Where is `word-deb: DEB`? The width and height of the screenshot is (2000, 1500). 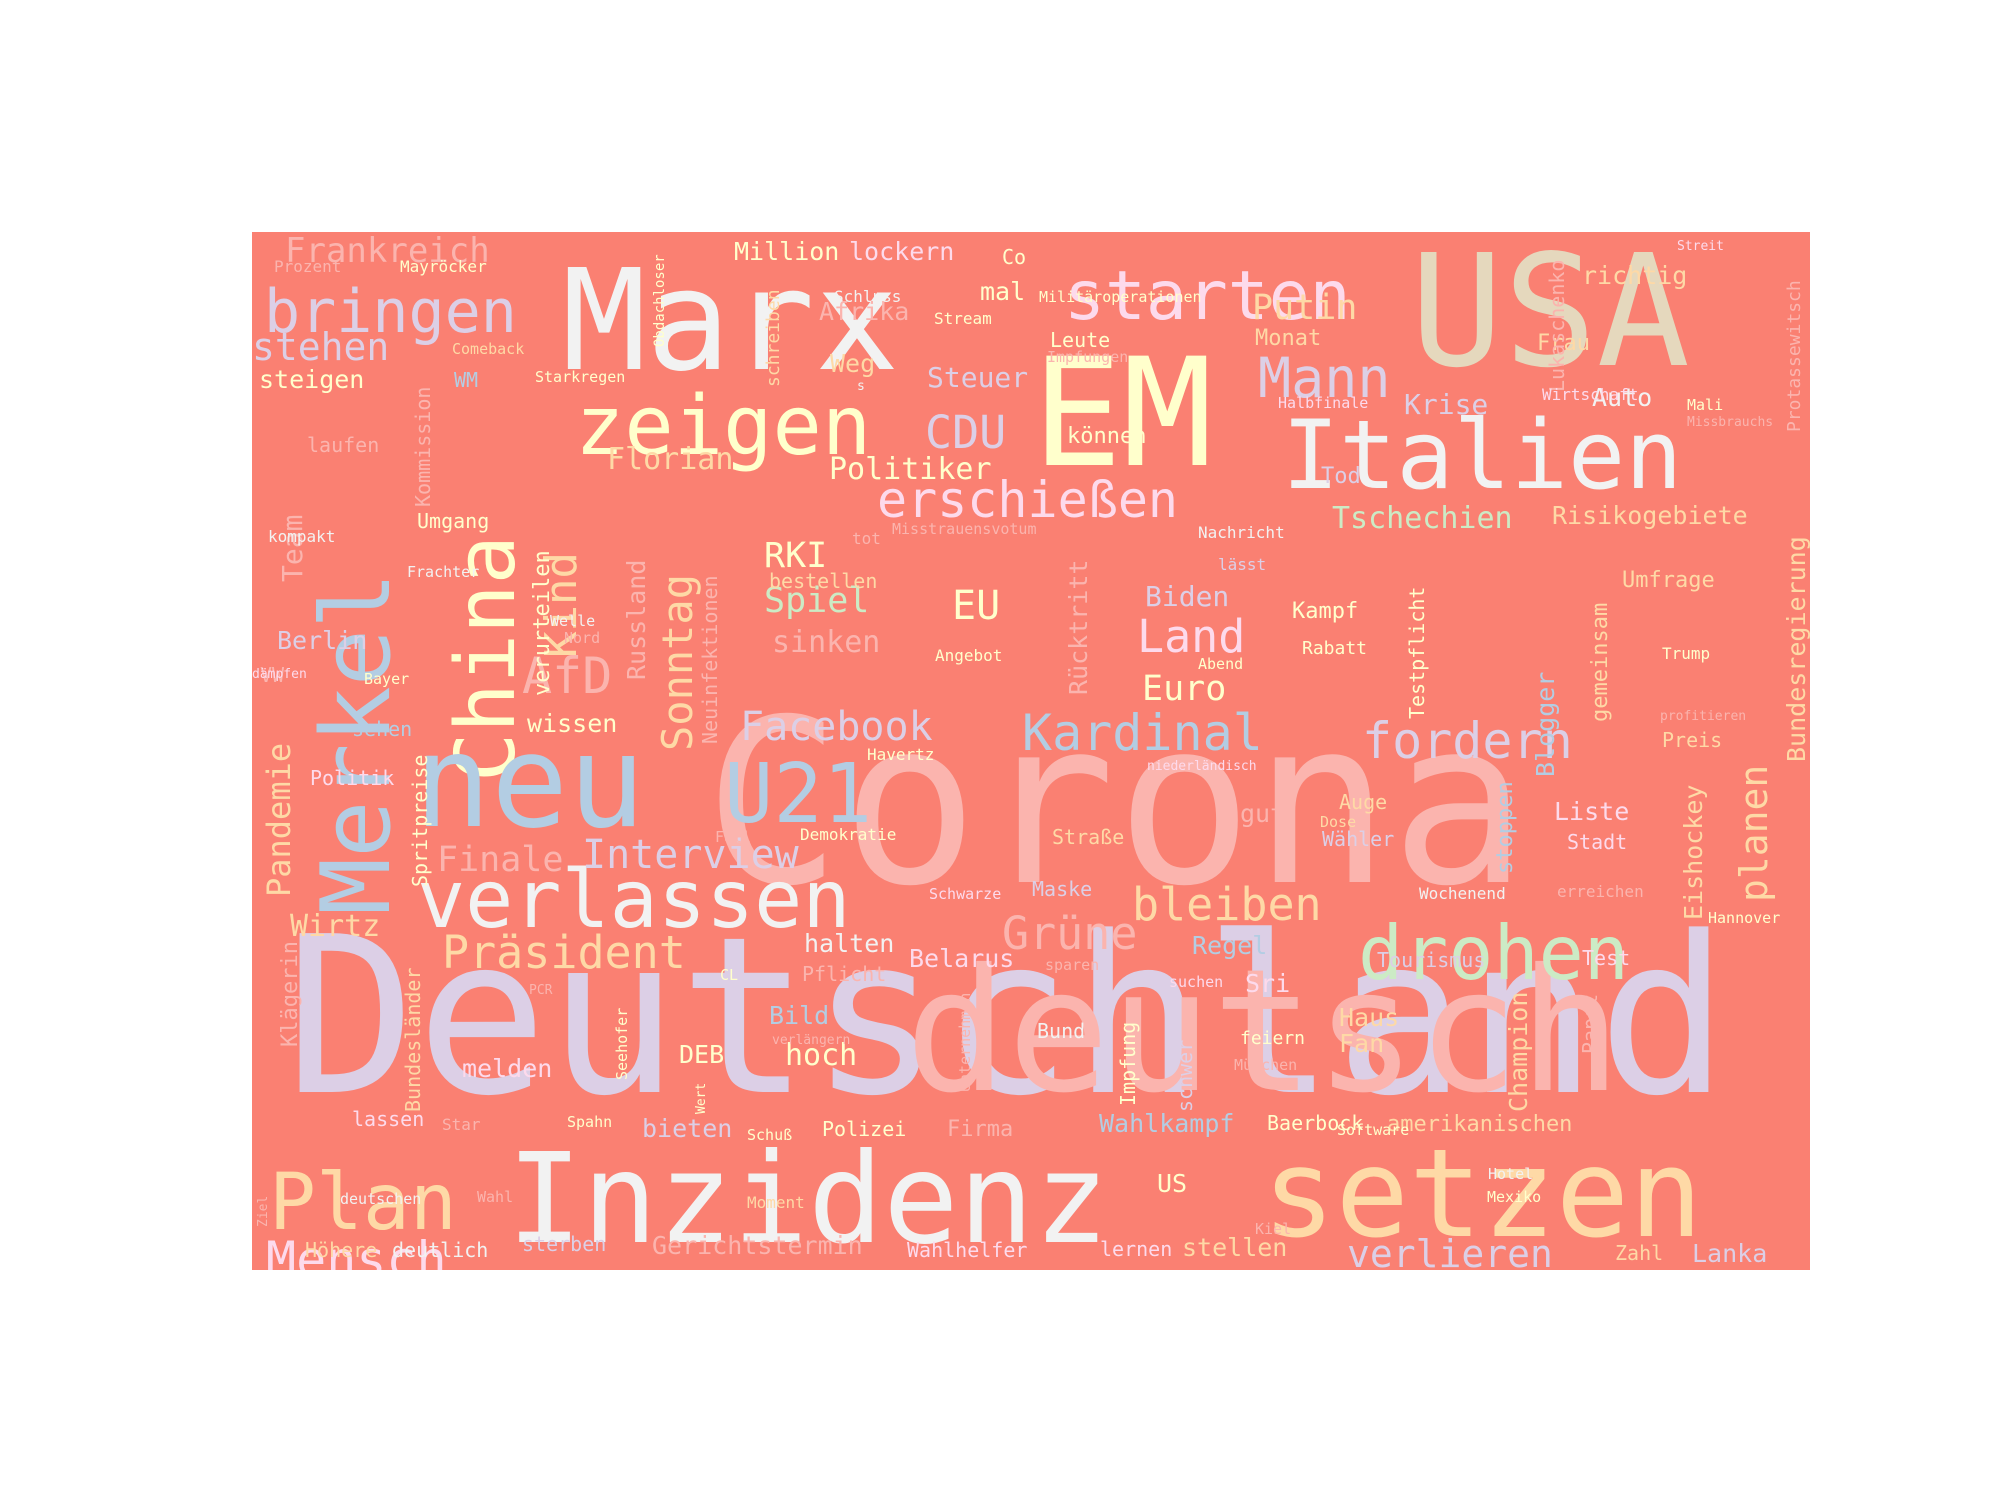 word-deb: DEB is located at coordinates (701, 1054).